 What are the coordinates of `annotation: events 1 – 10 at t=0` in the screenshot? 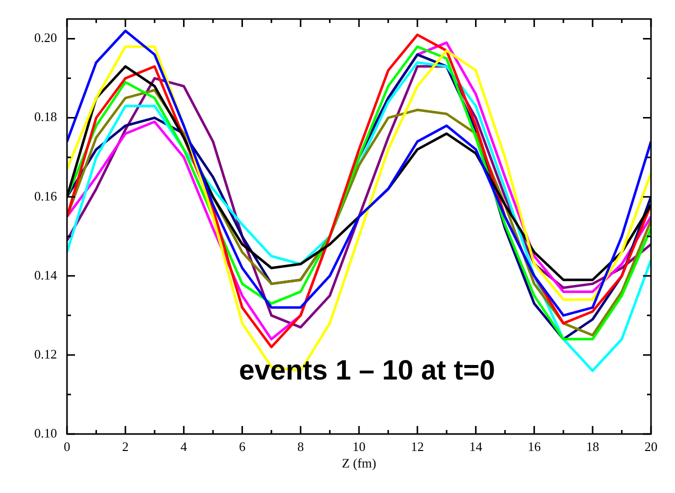 It's located at (367, 370).